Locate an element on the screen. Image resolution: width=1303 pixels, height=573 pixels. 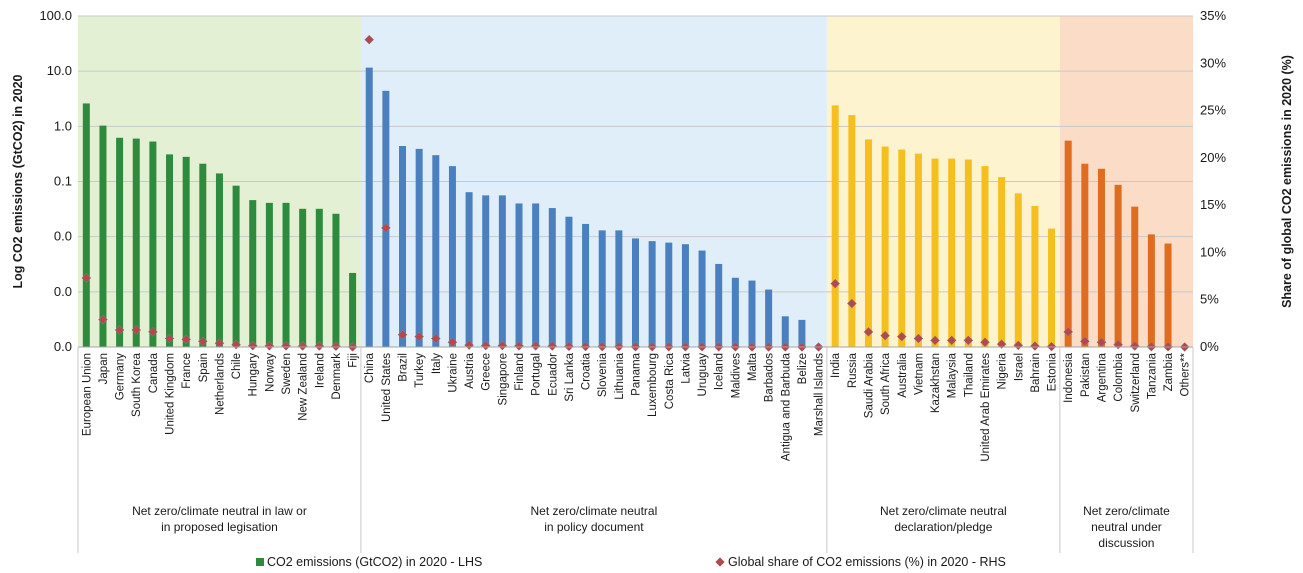
category-label: Bahrain is located at coordinates (1036, 373).